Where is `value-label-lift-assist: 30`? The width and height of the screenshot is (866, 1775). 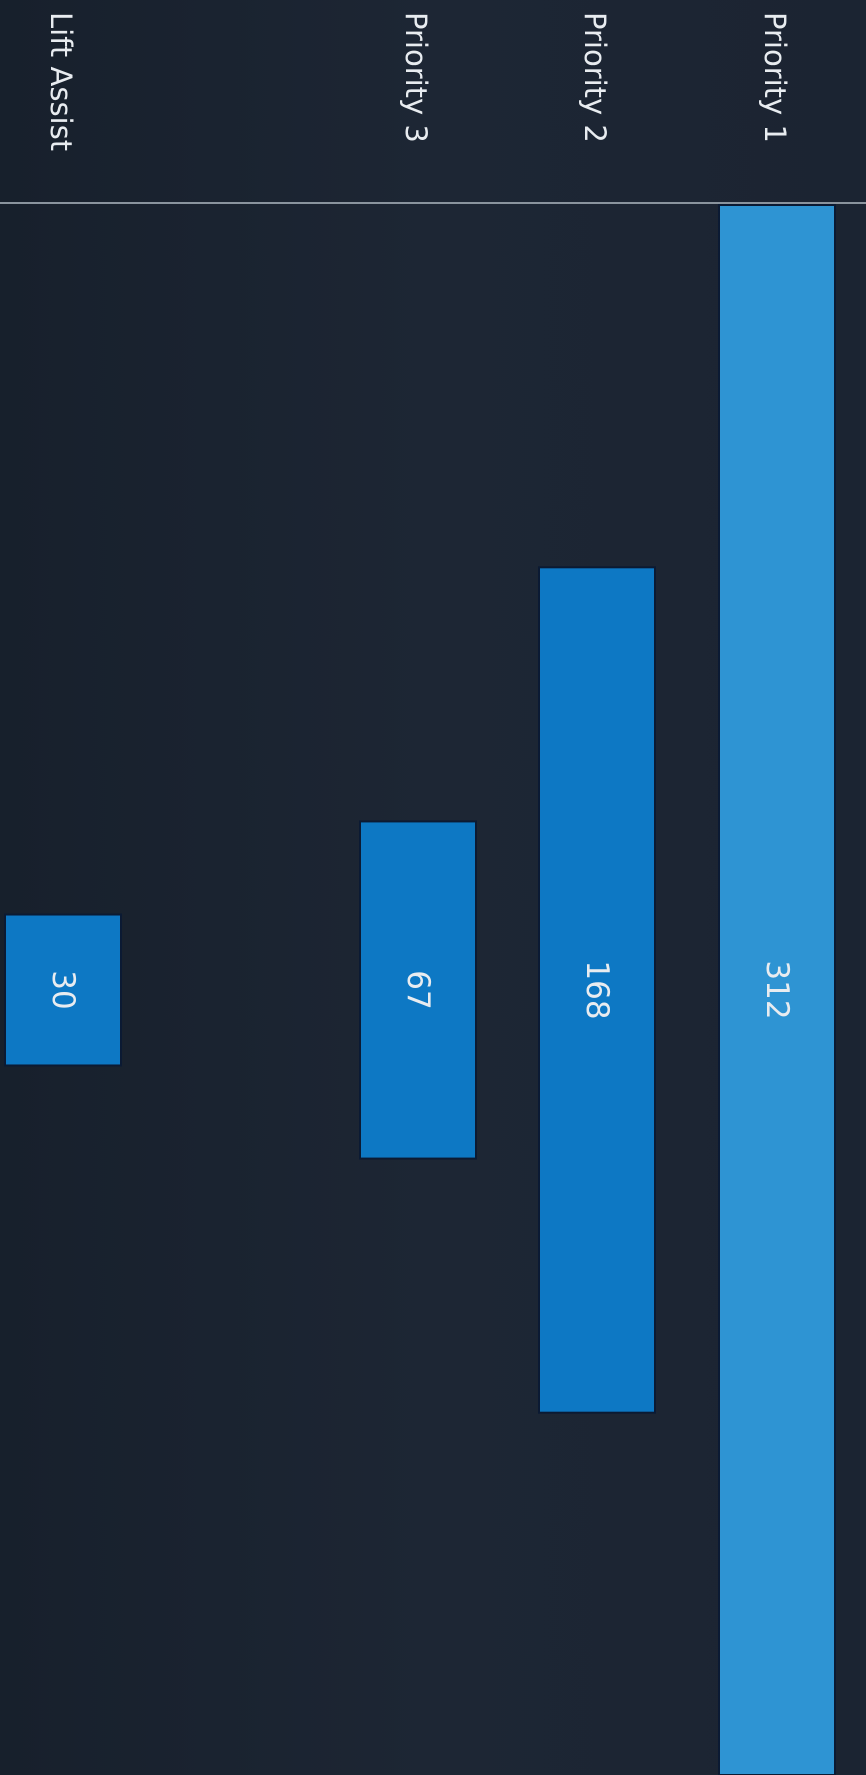 value-label-lift-assist: 30 is located at coordinates (63, 989).